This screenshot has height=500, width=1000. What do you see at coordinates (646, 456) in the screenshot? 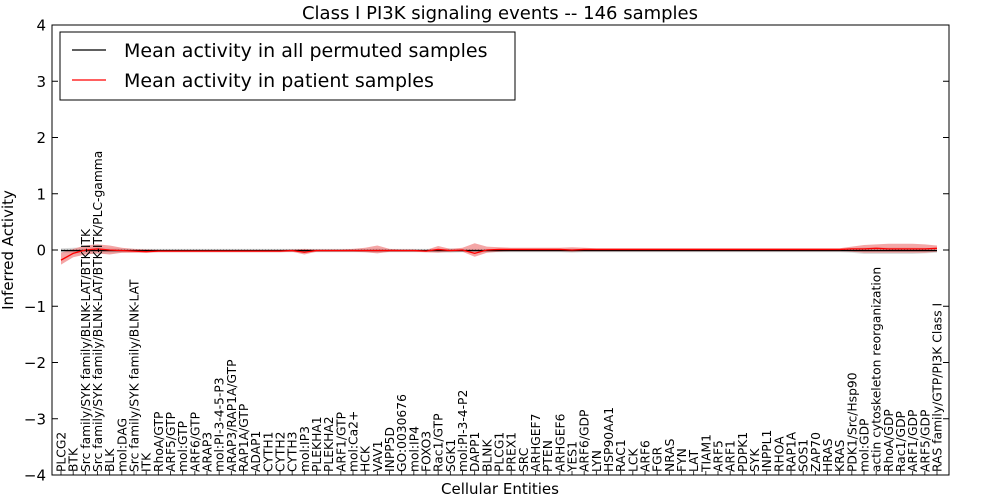
I see `x-tick-label: ARF6` at bounding box center [646, 456].